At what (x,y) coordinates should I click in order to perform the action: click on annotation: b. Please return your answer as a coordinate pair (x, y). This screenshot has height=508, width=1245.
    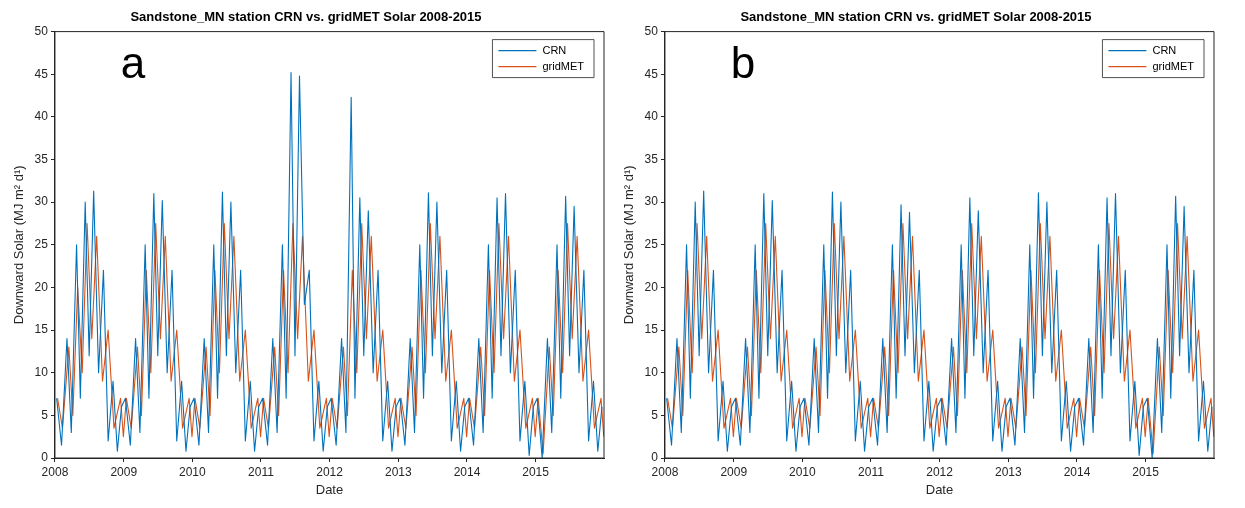
    Looking at the image, I should click on (743, 62).